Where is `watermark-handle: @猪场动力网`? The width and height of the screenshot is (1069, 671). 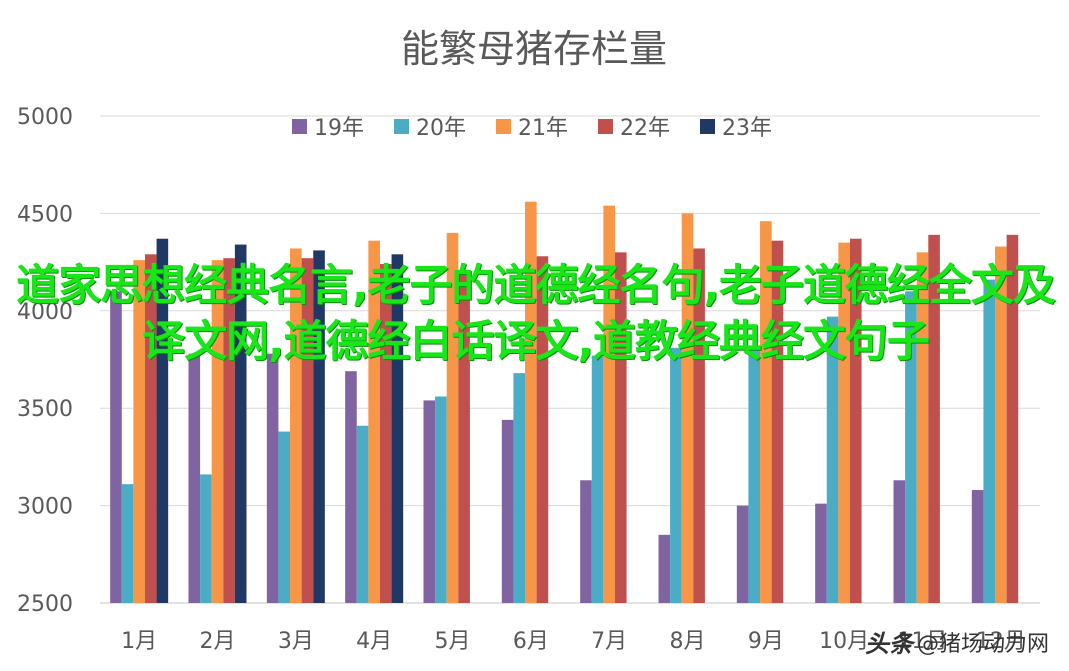 watermark-handle: @猪场动力网 is located at coordinates (982, 644).